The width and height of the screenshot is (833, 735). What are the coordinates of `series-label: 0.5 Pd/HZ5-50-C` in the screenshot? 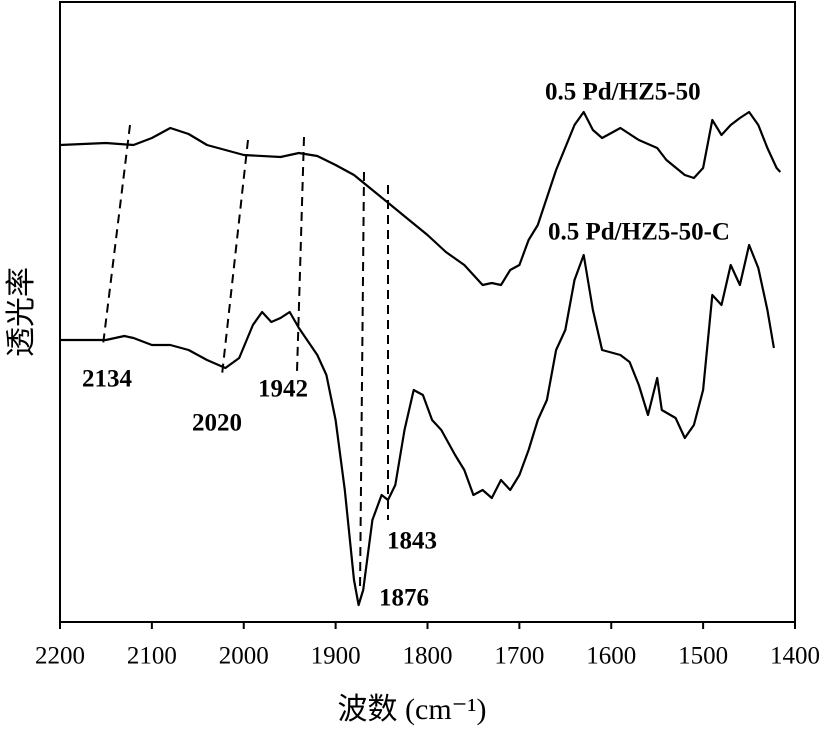 It's located at (639, 232).